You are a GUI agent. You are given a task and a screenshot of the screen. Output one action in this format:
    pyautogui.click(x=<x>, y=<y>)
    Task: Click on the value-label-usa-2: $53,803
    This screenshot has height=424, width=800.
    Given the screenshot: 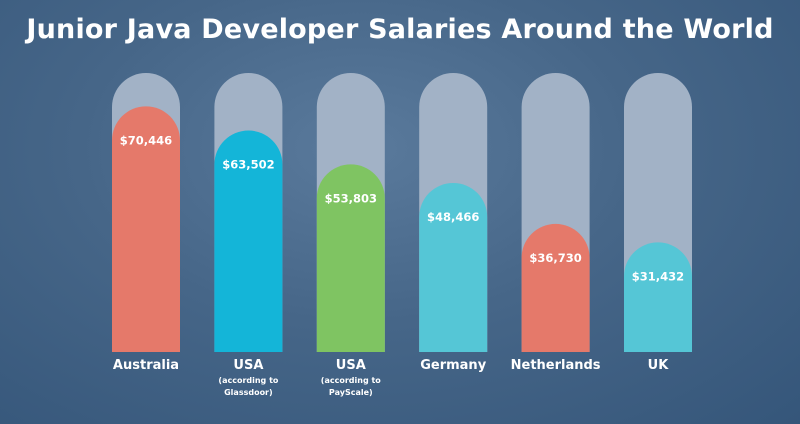 What is the action you would take?
    pyautogui.click(x=351, y=198)
    